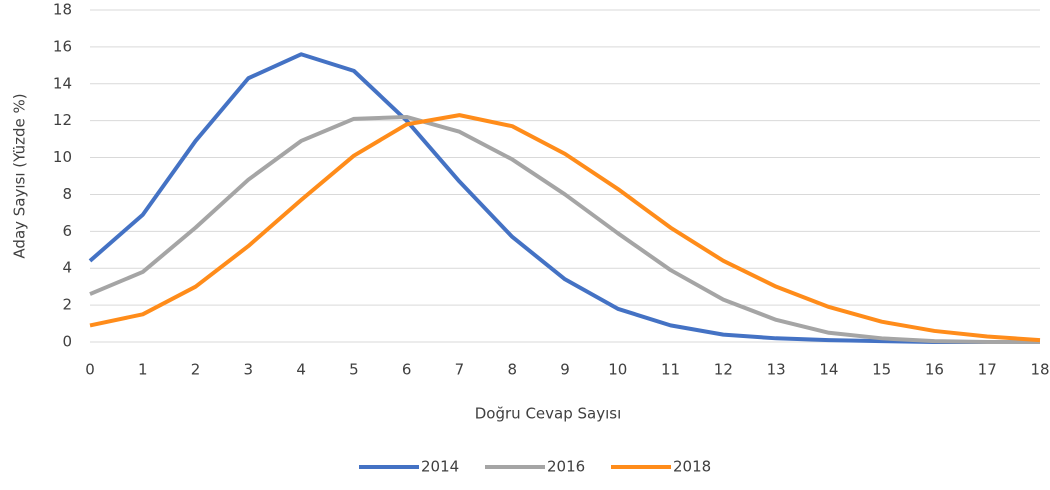  What do you see at coordinates (67, 268) in the screenshot?
I see `y-tick-label: 4` at bounding box center [67, 268].